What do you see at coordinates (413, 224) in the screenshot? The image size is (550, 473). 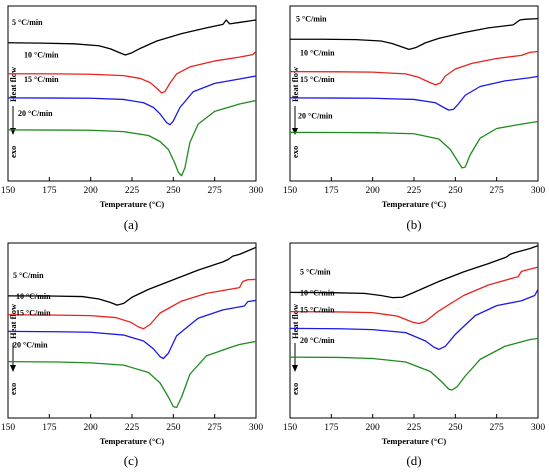 I see `panel-label: (b)` at bounding box center [413, 224].